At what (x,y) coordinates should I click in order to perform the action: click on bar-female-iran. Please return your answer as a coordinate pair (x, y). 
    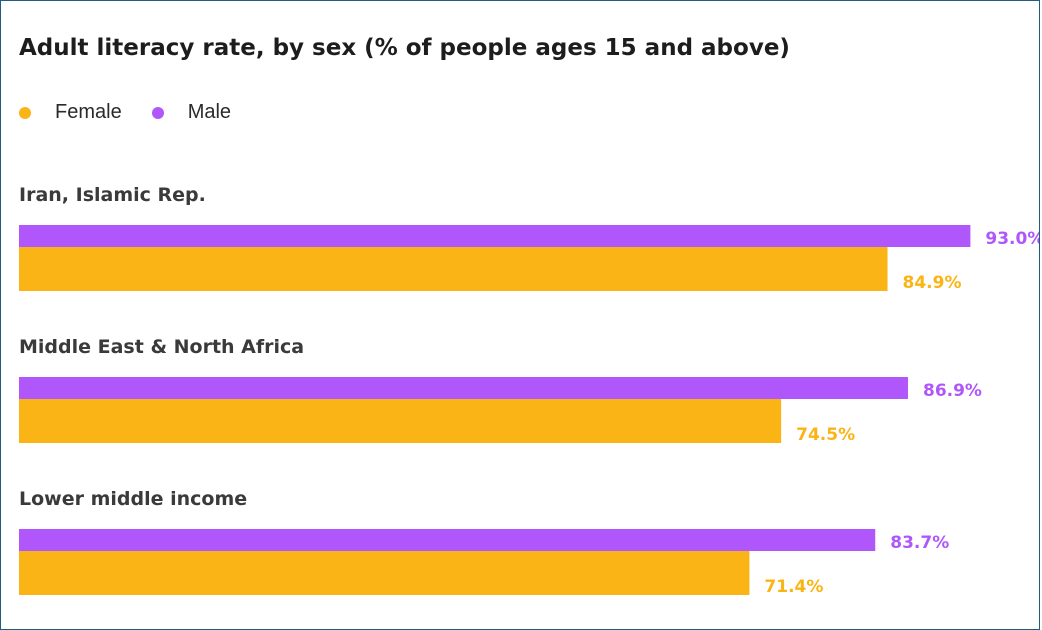
    Looking at the image, I should click on (453, 269).